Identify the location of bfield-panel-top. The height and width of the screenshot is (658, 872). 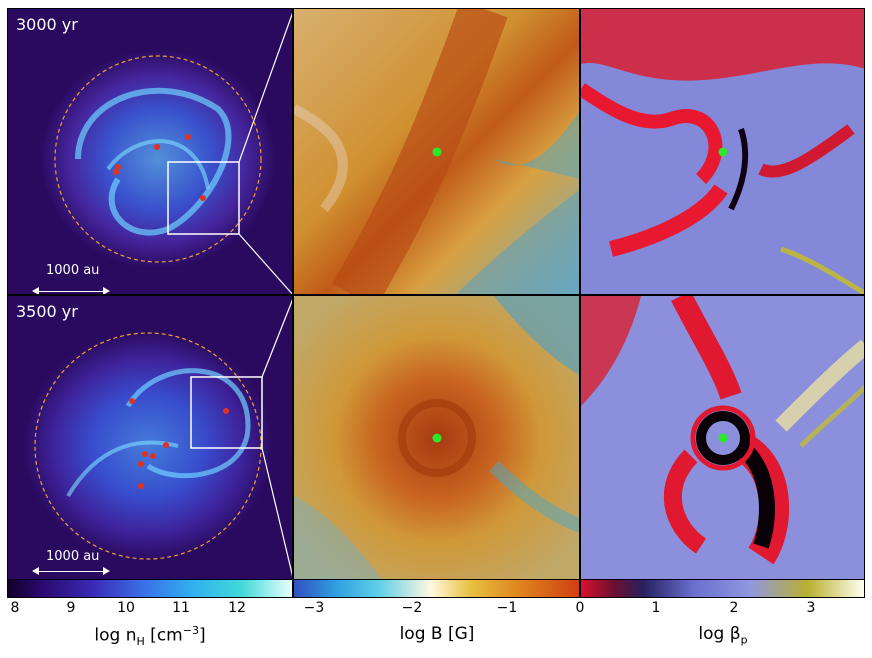
(436, 151).